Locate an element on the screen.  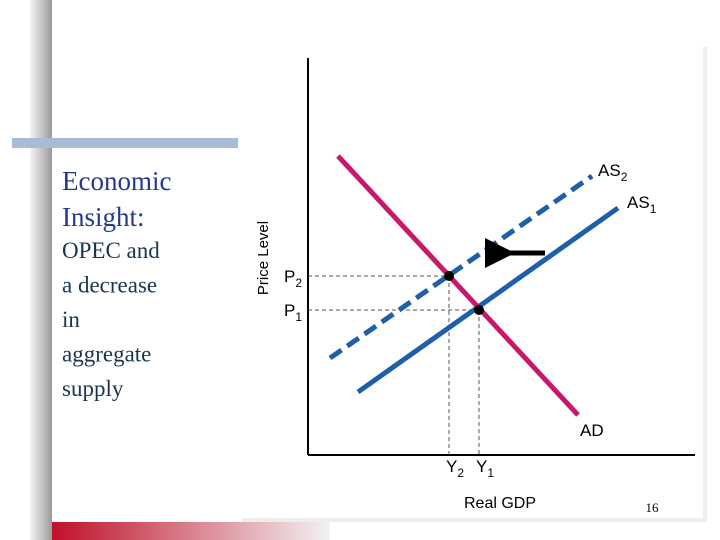
subtitle-line: aggregate is located at coordinates (106, 354).